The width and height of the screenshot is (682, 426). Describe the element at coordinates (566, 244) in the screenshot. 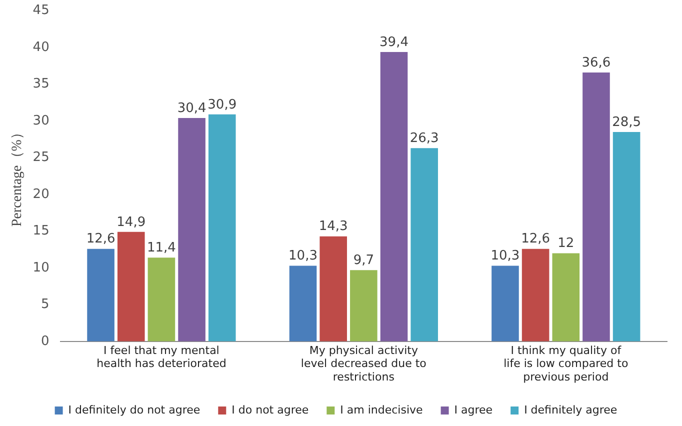

I see `data-label: 12` at that location.